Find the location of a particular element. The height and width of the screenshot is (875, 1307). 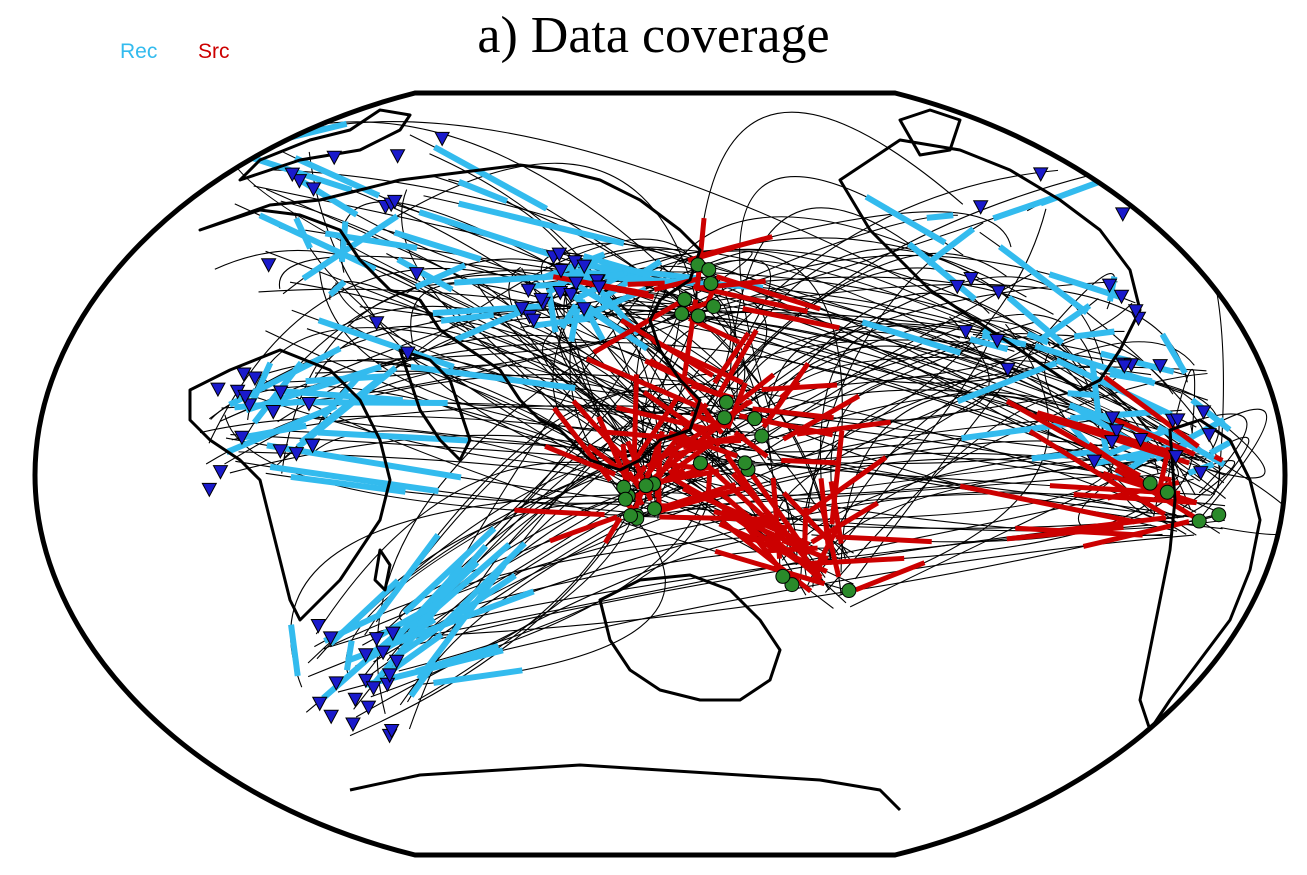

coastline-madagascar is located at coordinates (382, 570).